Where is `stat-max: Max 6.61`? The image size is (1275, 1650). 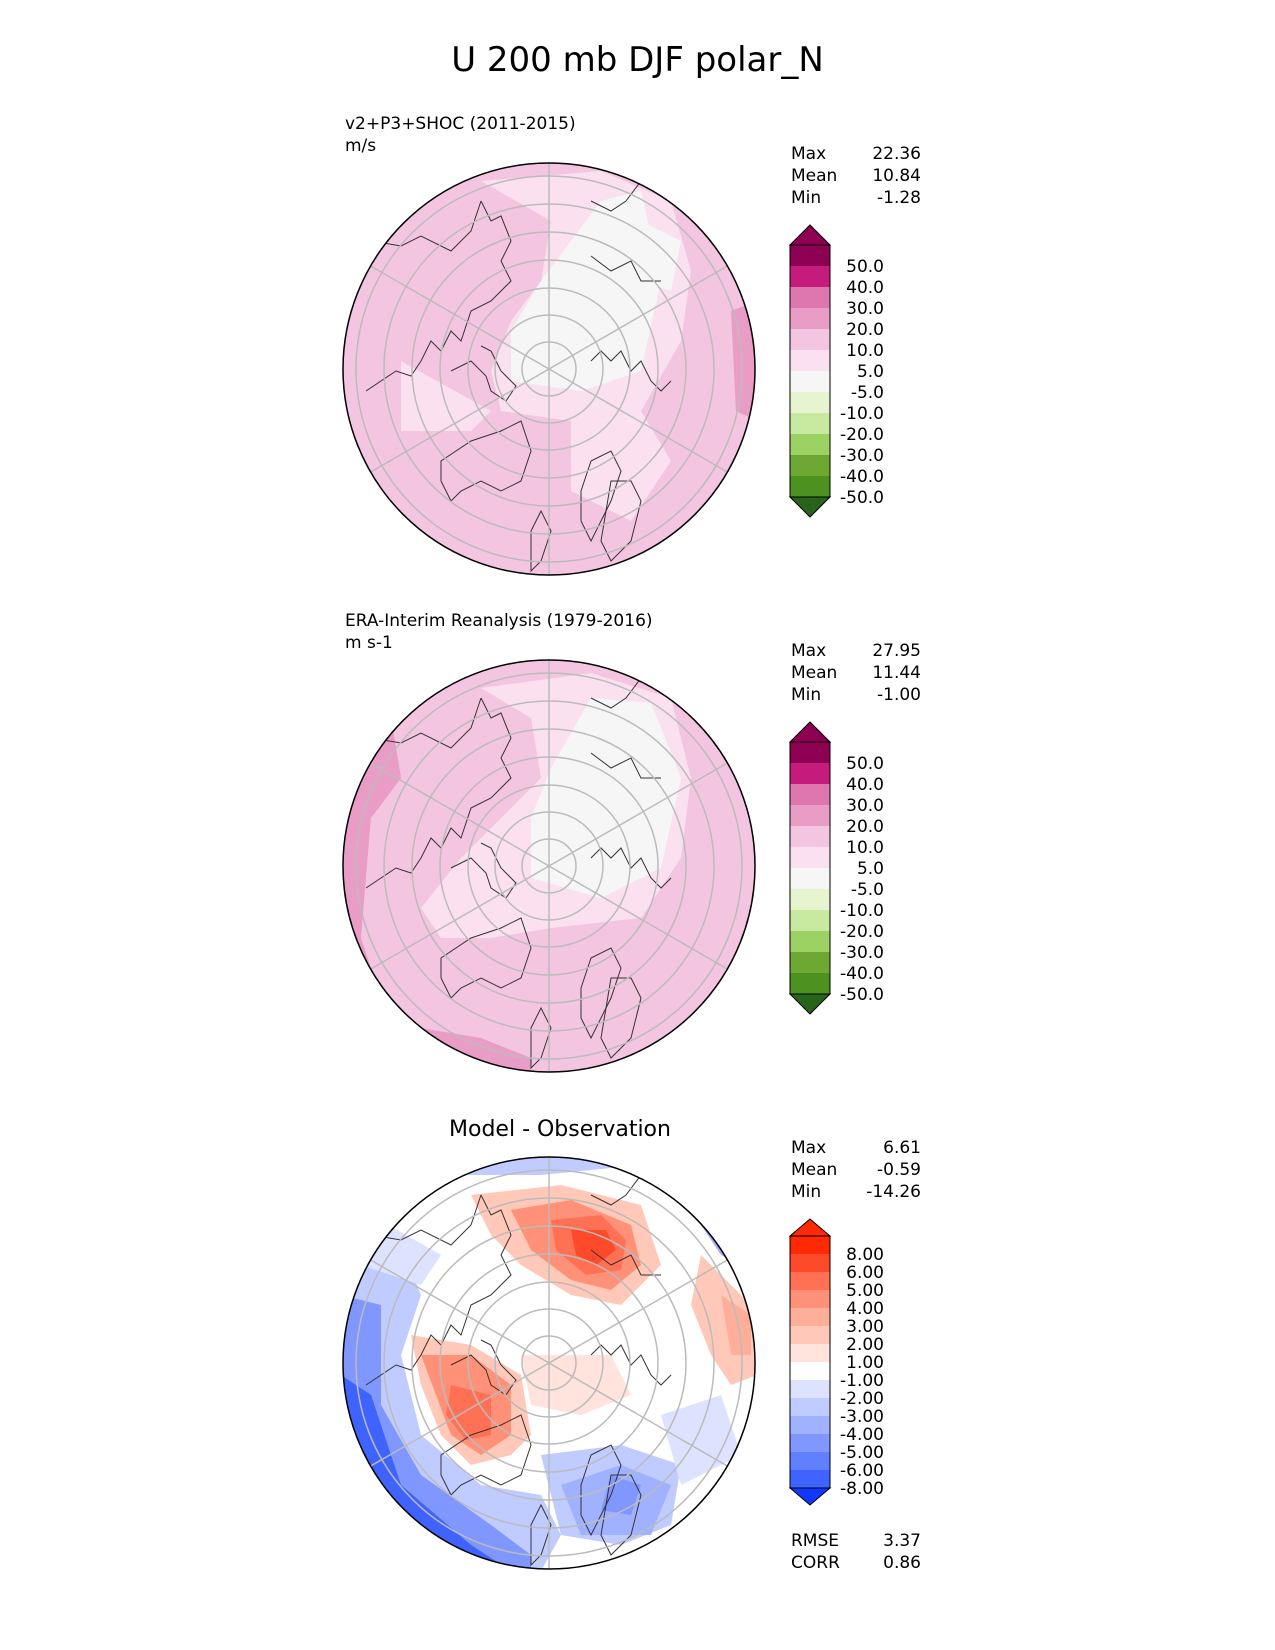
stat-max: Max 6.61 is located at coordinates (856, 1148).